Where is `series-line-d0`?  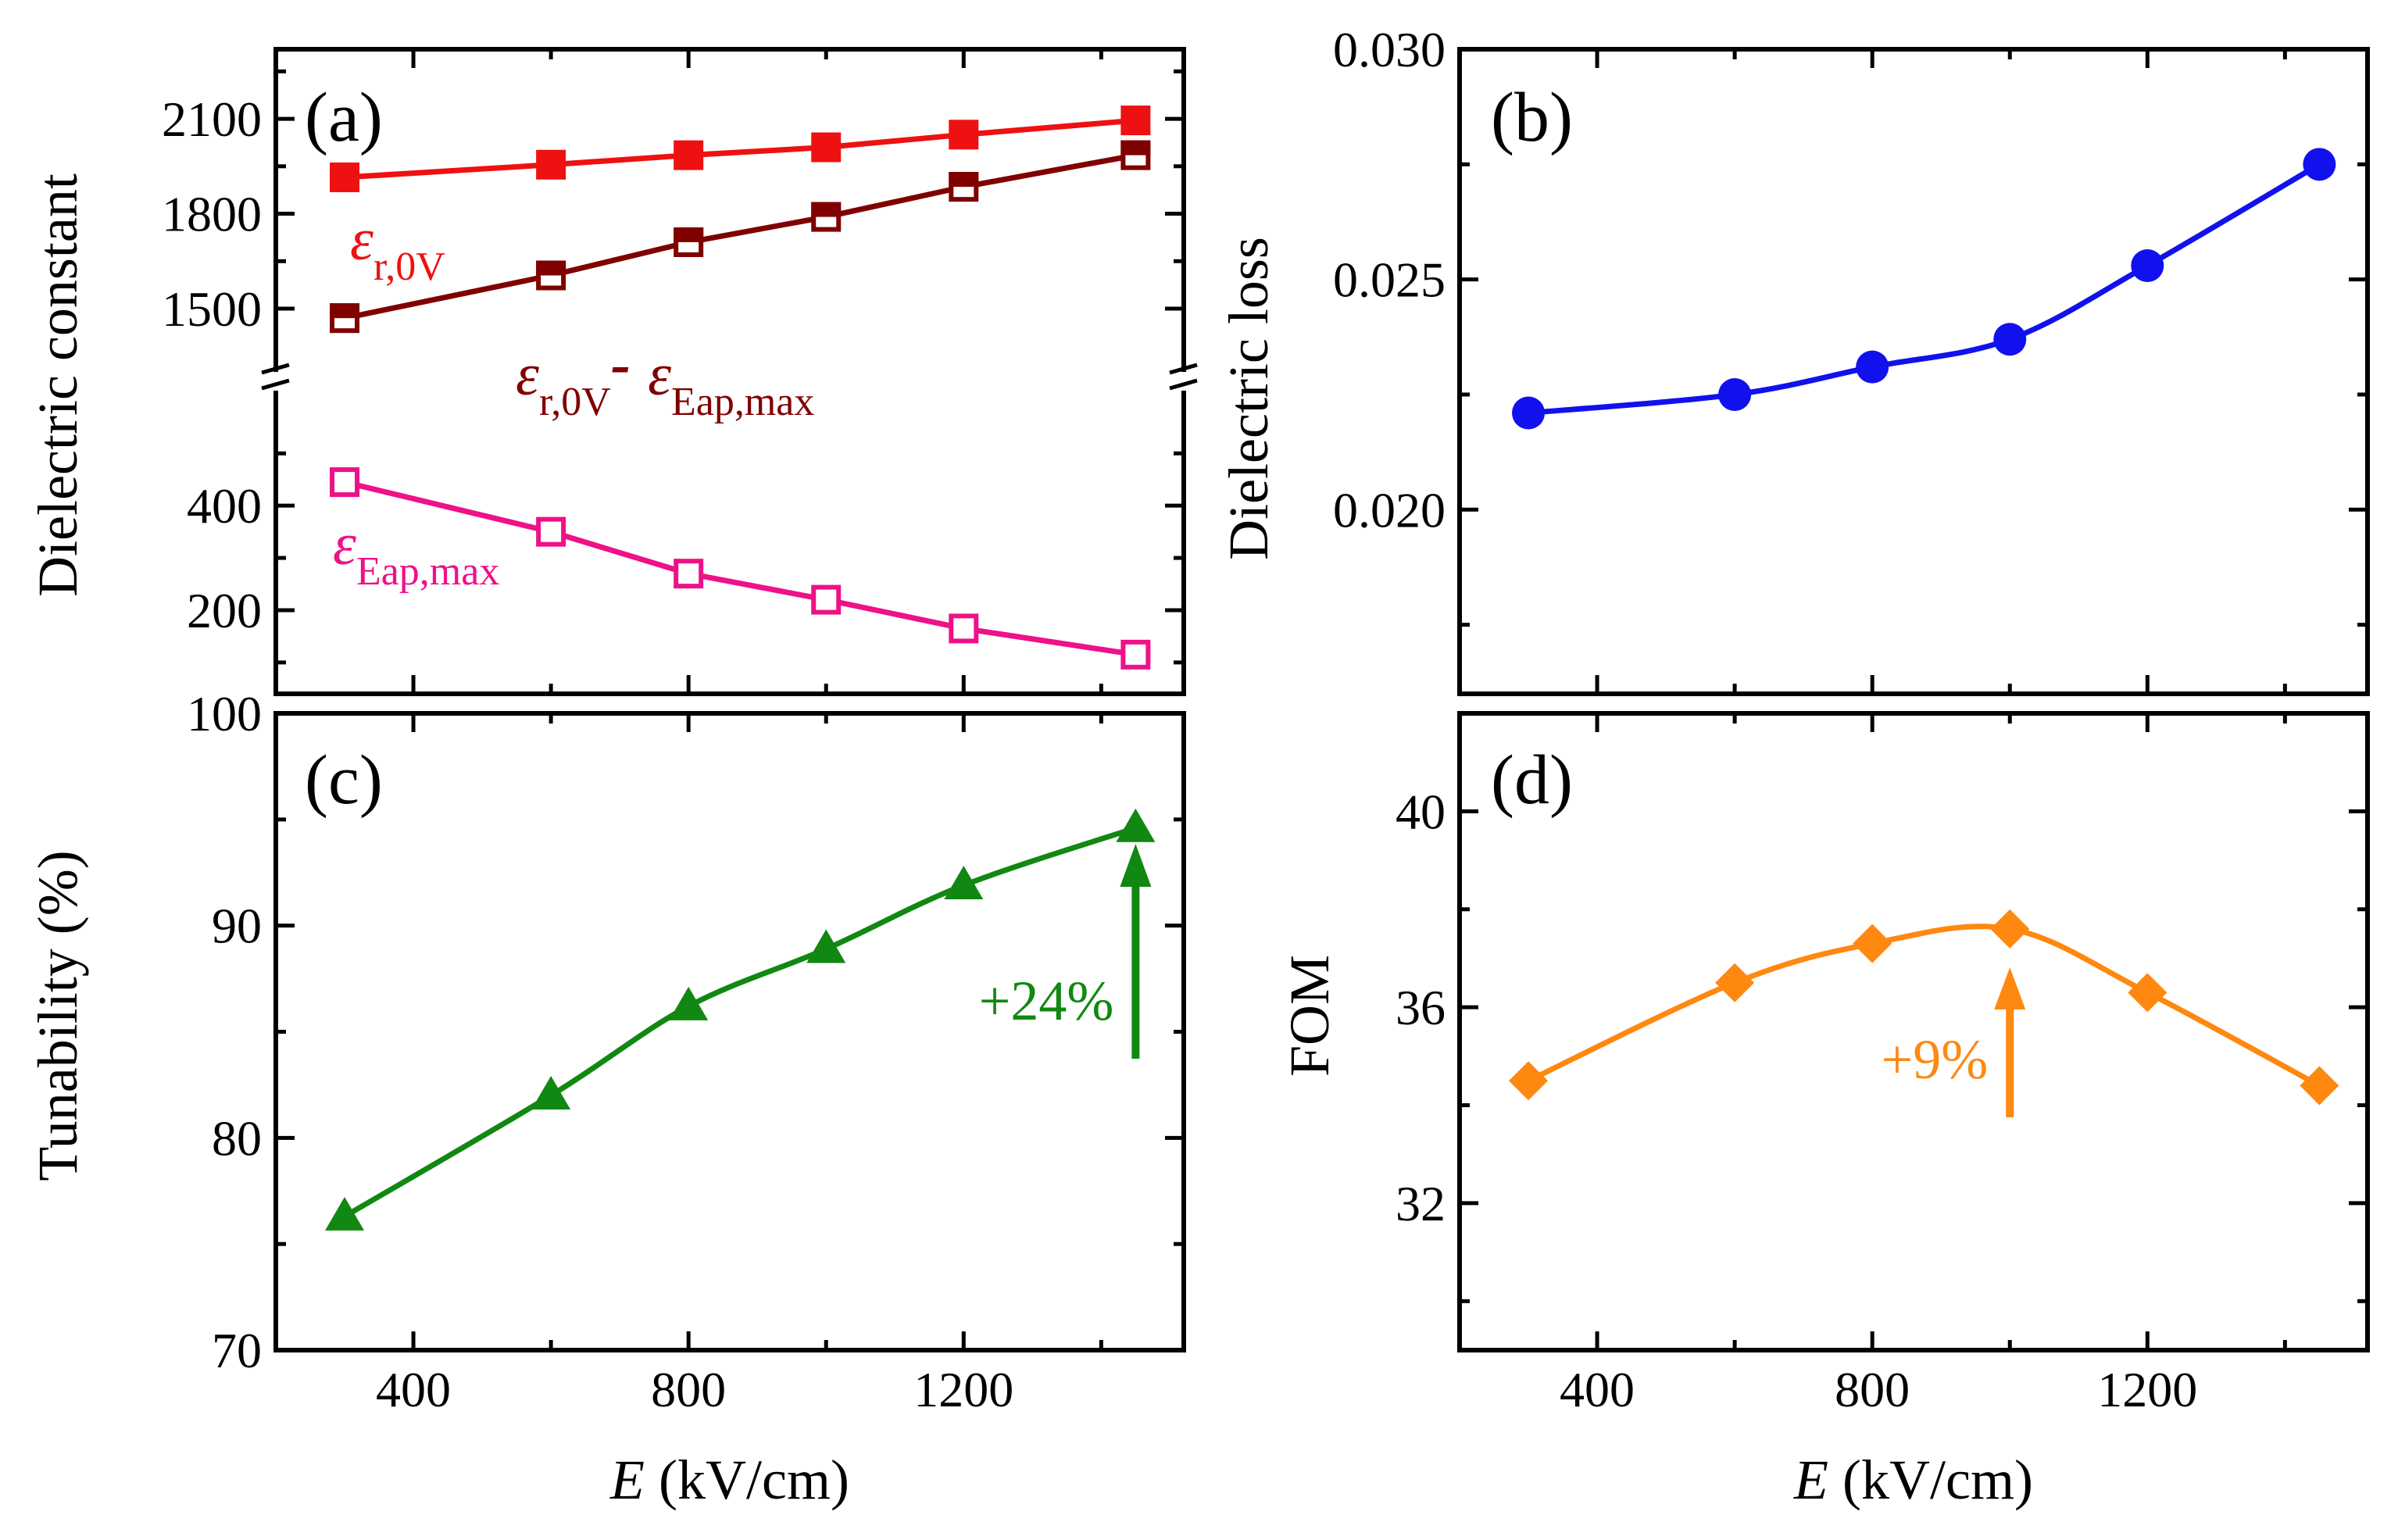 series-line-d0 is located at coordinates (1924, 1006).